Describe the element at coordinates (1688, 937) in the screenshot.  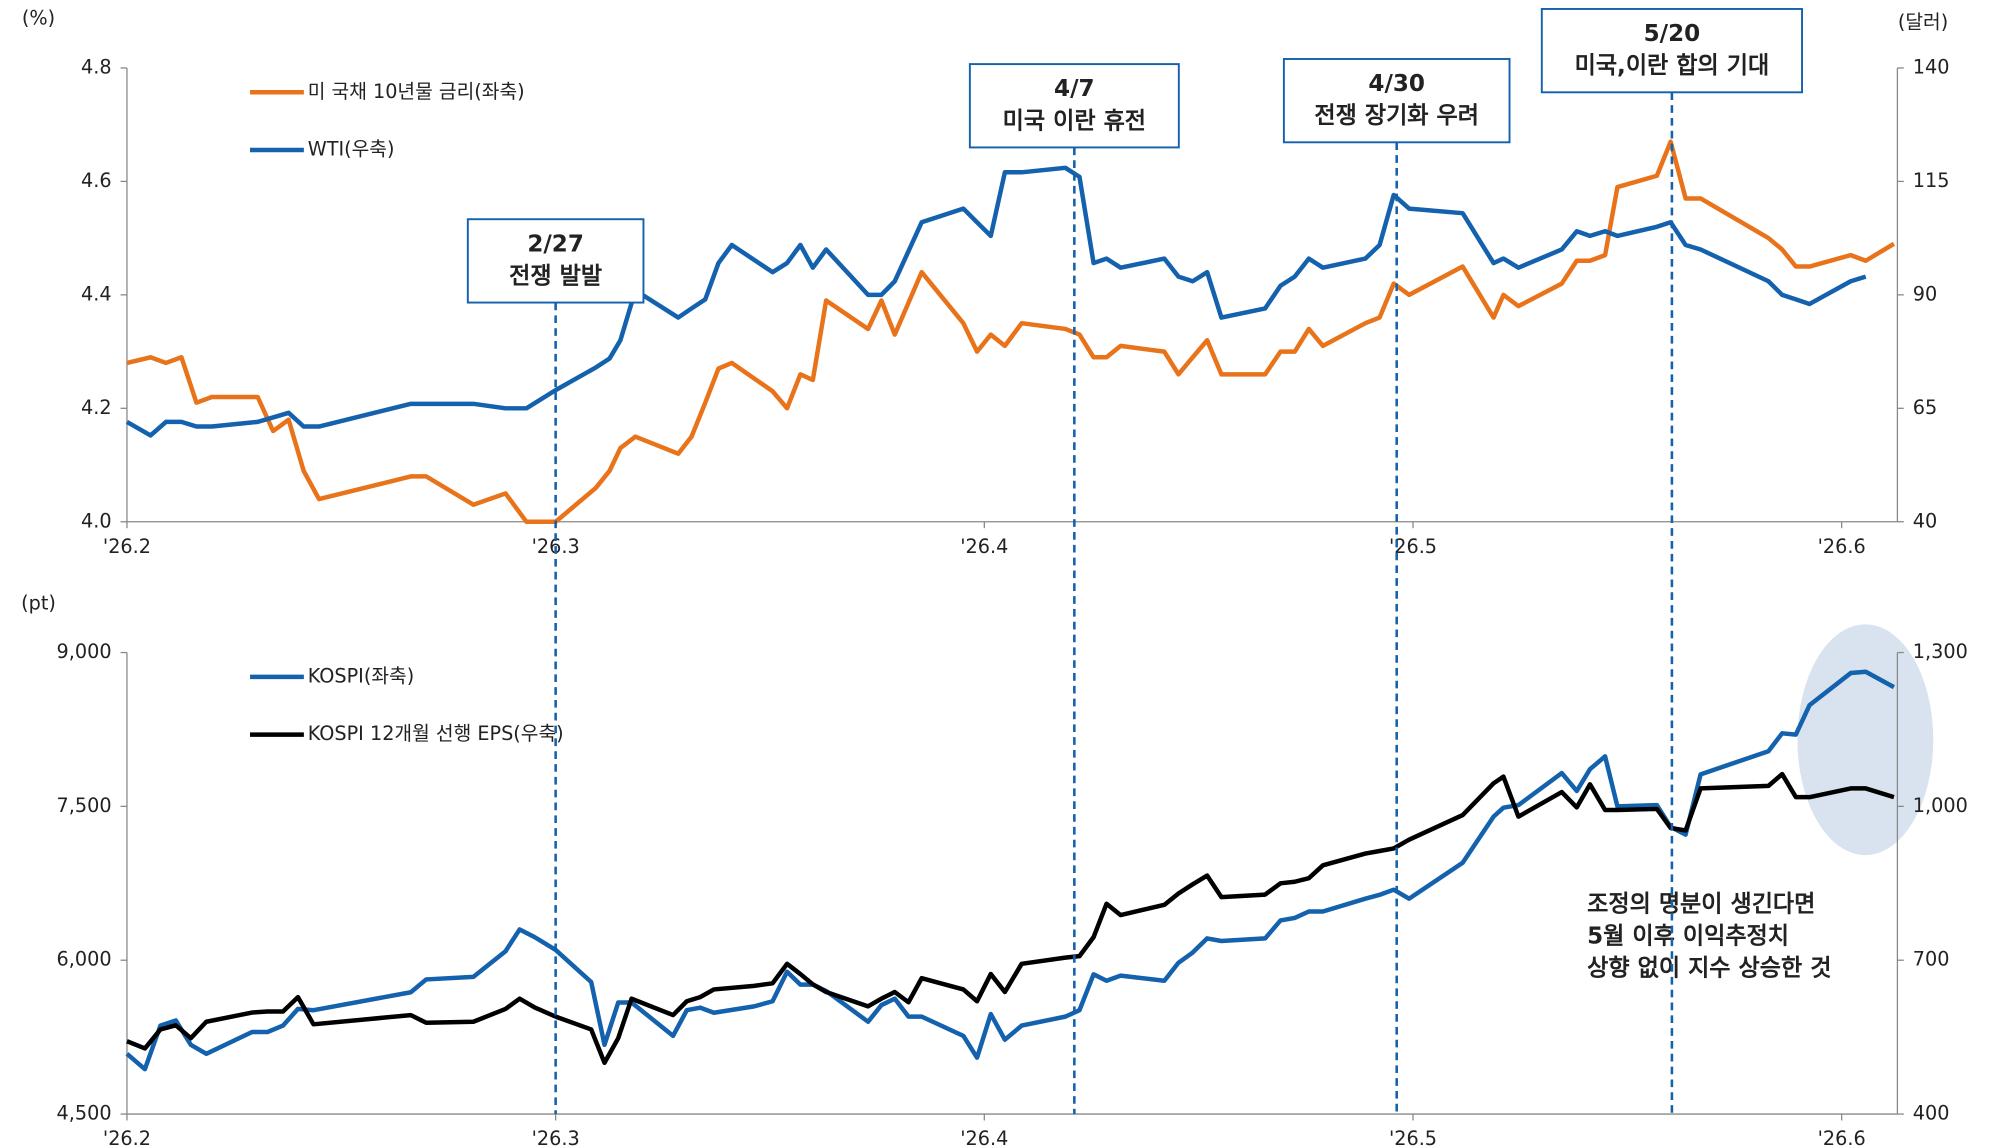
I see `annotation: 5월 이후 이익추정치` at that location.